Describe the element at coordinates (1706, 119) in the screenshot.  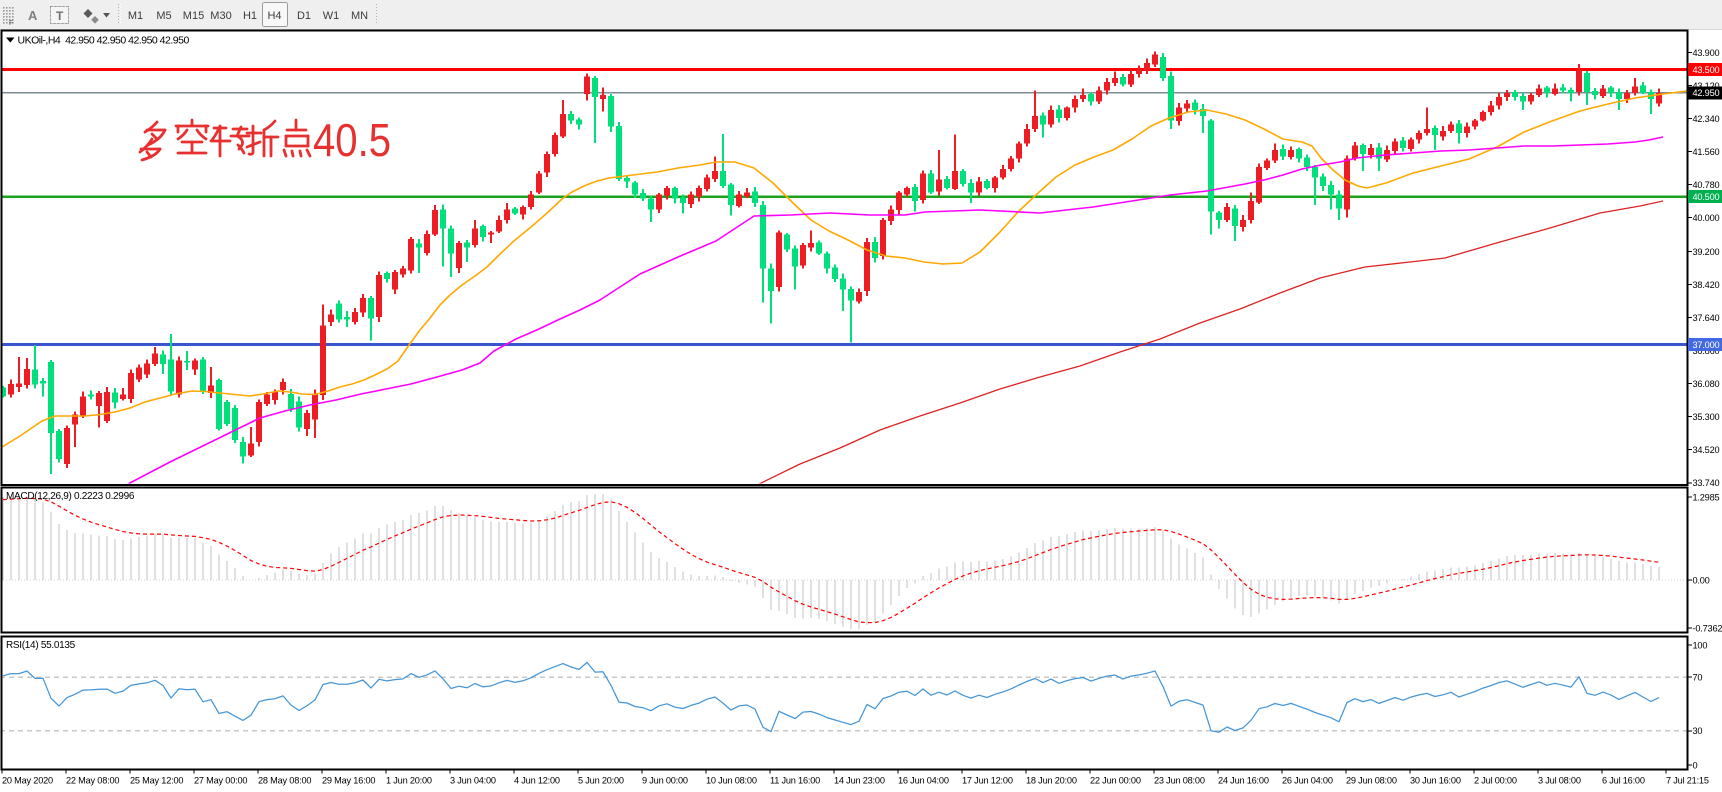
I see `svg-text: 42.340` at that location.